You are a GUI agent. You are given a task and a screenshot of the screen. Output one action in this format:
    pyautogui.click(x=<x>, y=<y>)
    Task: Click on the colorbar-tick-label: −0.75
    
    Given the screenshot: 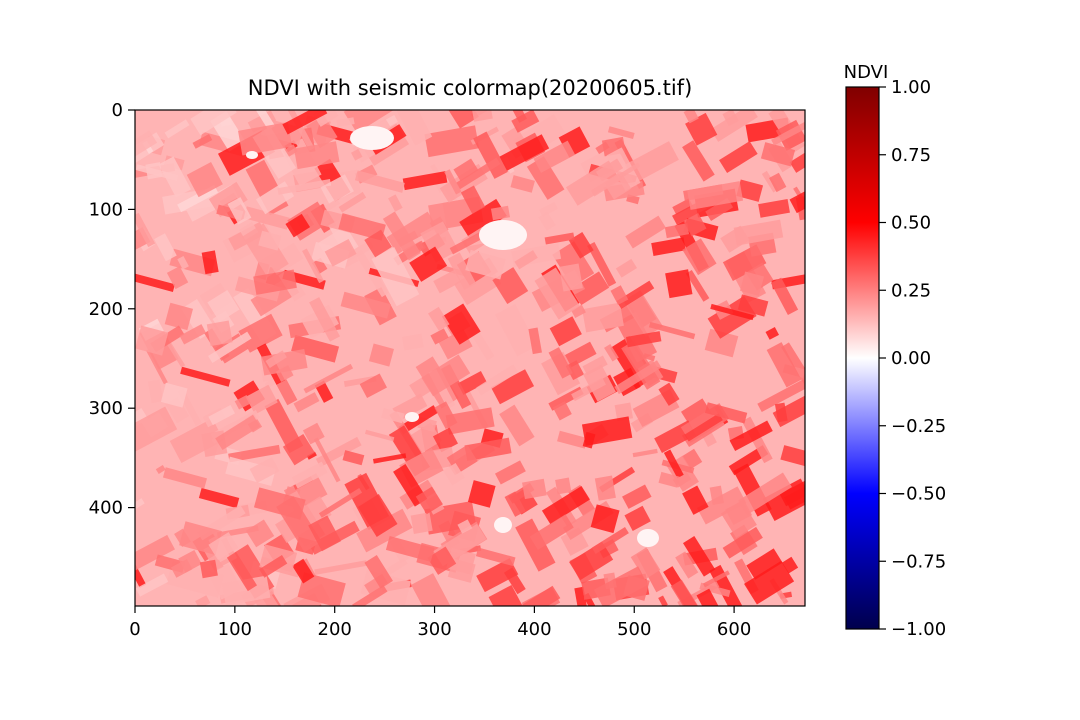 What is the action you would take?
    pyautogui.click(x=918, y=561)
    